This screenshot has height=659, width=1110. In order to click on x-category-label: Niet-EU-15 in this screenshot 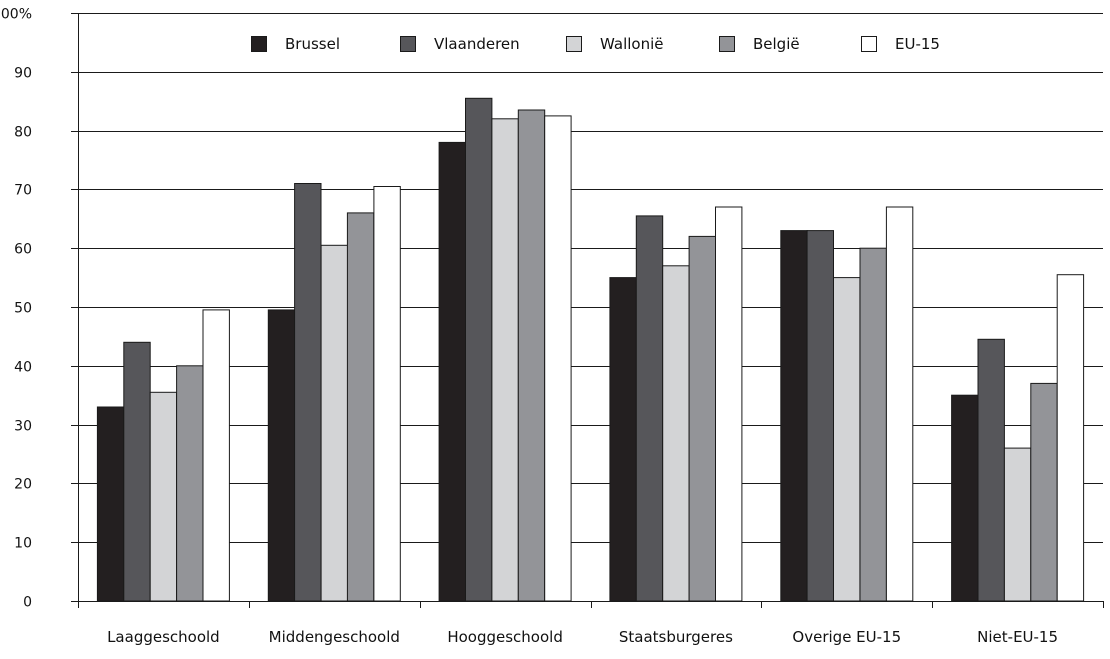, I will do `click(1017, 637)`.